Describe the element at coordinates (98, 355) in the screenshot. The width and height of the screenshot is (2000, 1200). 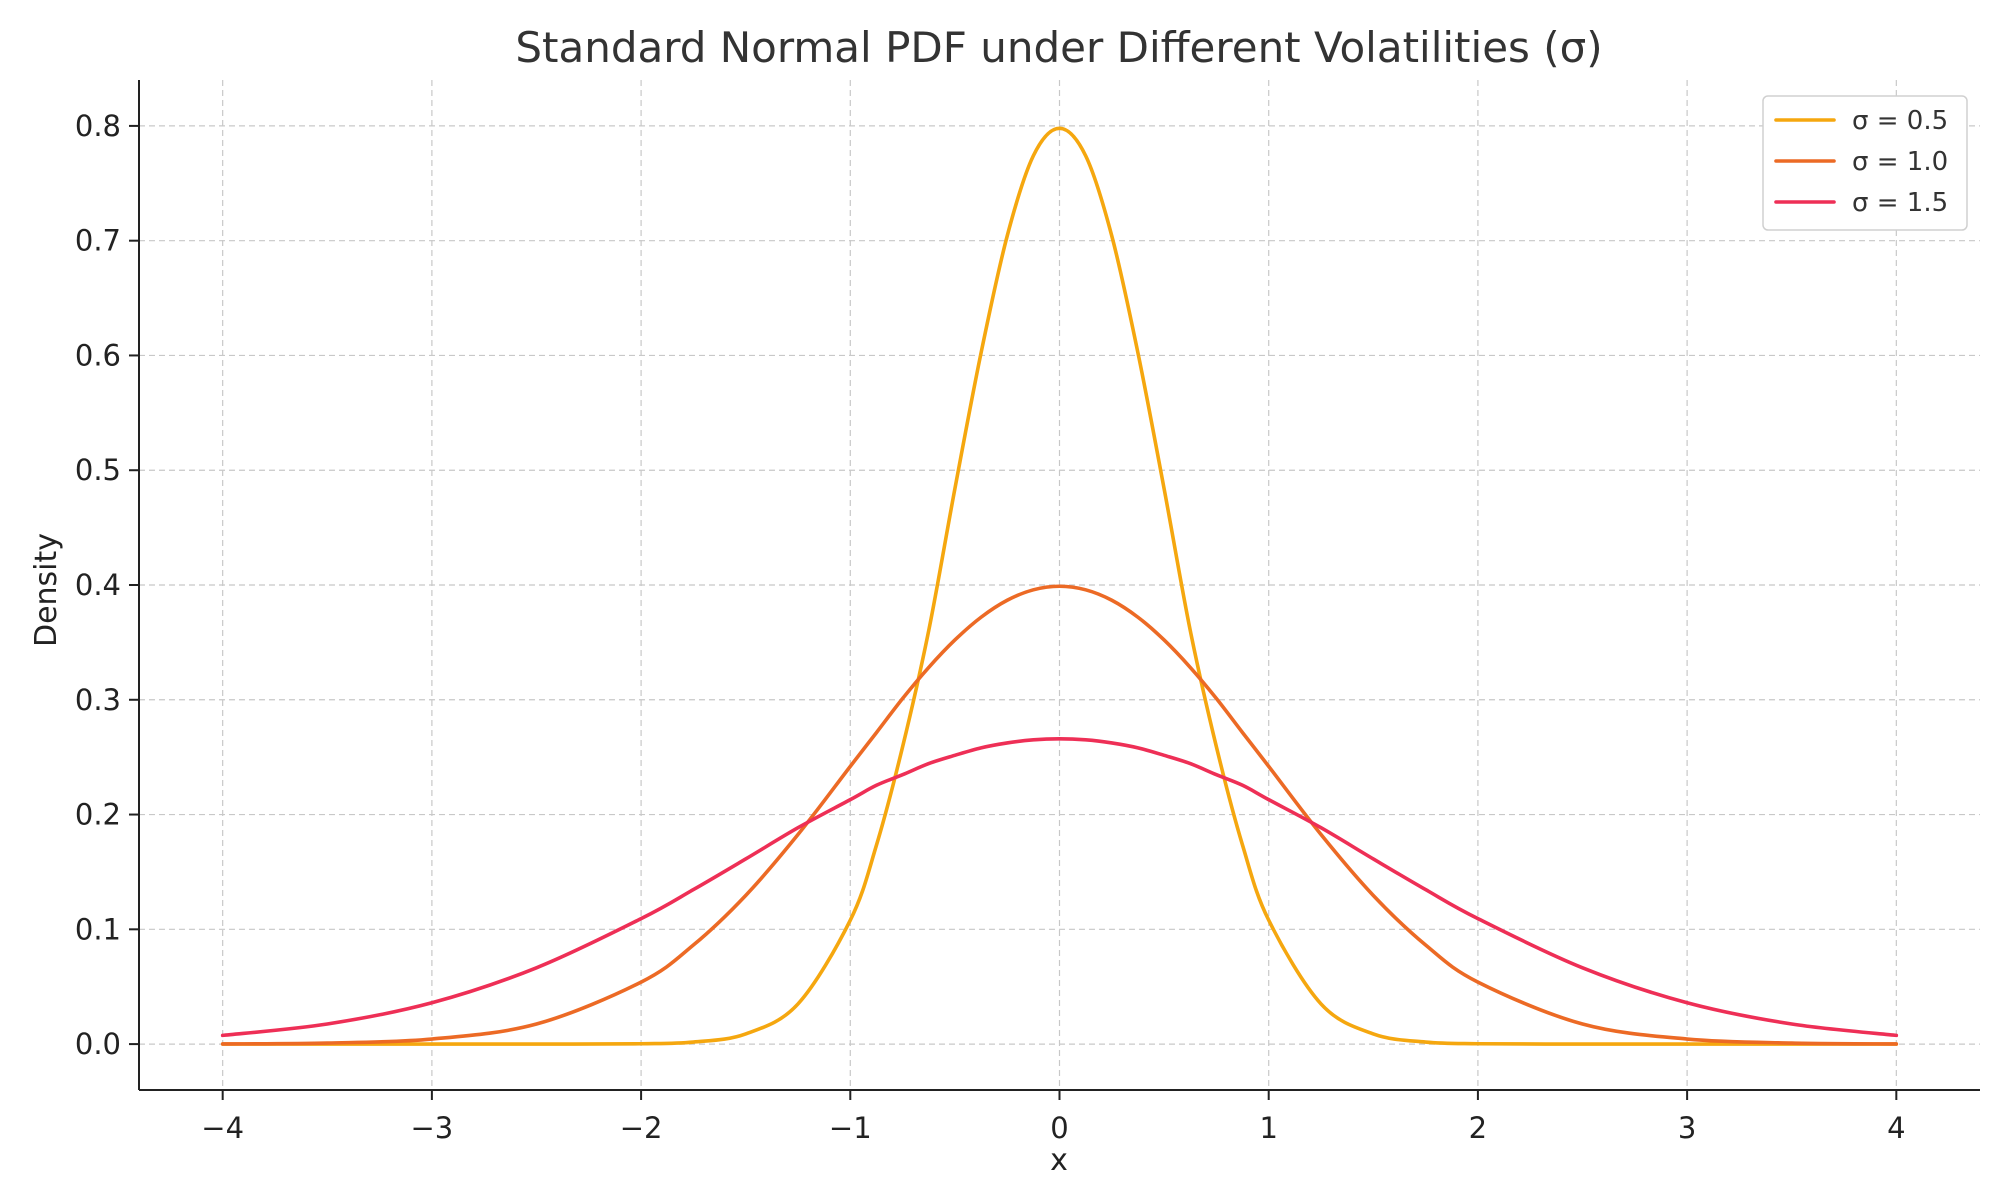
I see `y-tick-label: 0.6` at that location.